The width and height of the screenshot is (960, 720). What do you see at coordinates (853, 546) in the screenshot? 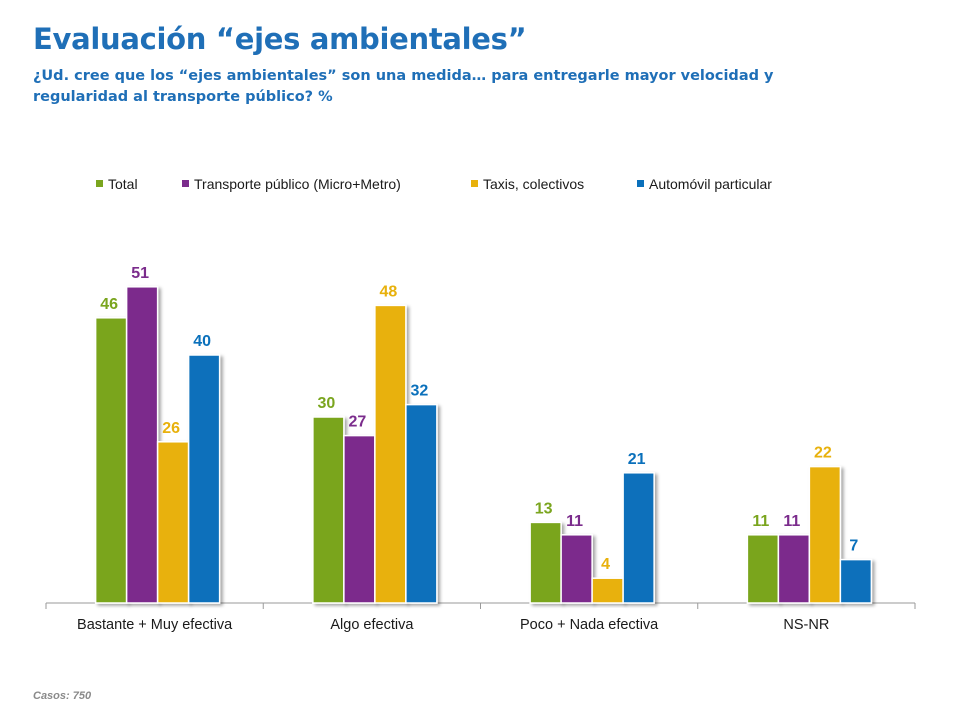
I see `data-label: 7` at bounding box center [853, 546].